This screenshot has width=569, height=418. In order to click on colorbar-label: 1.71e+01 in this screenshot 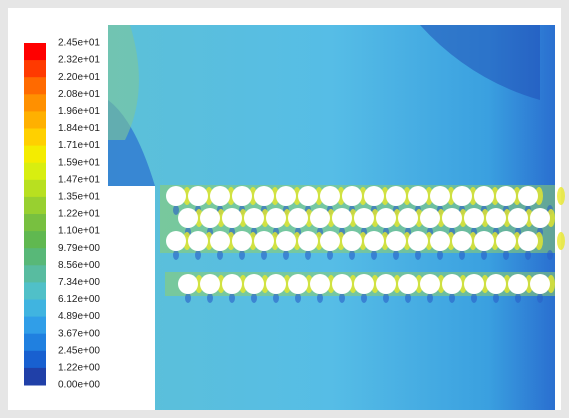, I will do `click(79, 145)`.